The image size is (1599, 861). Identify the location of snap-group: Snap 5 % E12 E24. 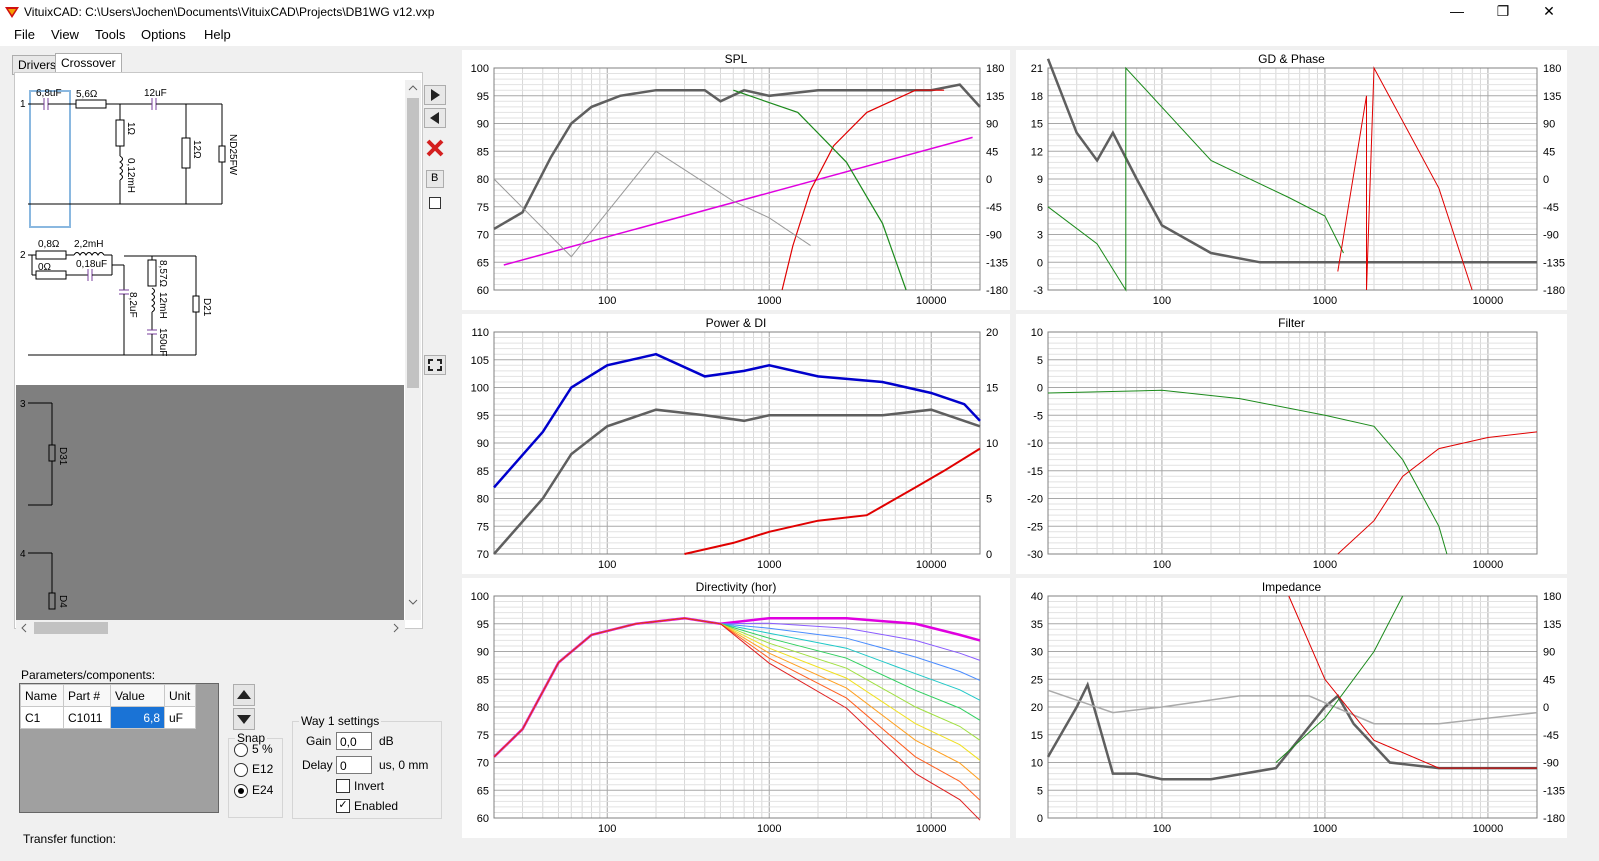
(255, 774).